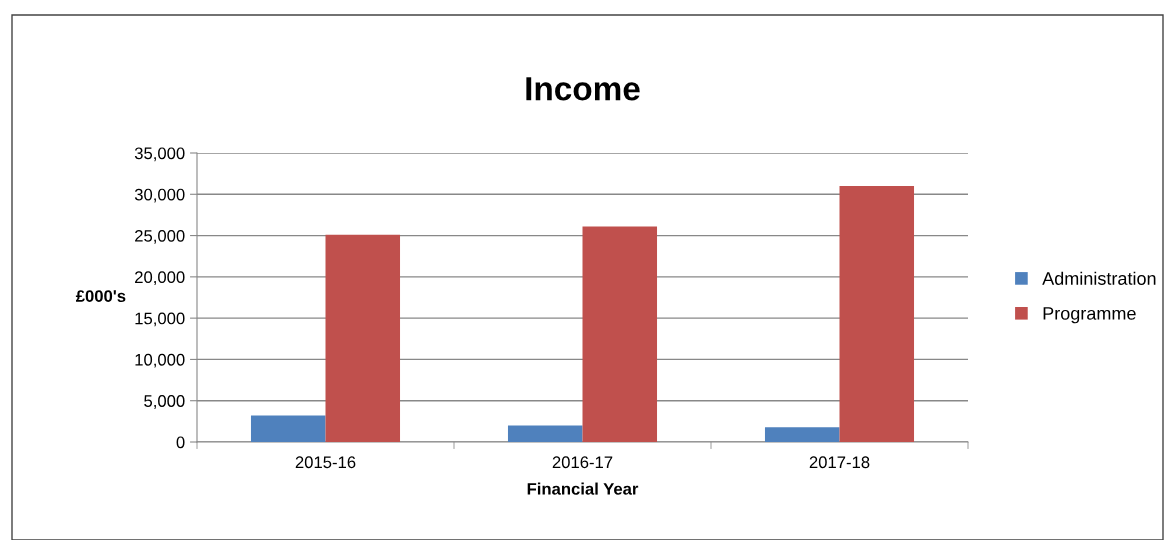  What do you see at coordinates (159, 154) in the screenshot?
I see `y-tick-label: 35,000` at bounding box center [159, 154].